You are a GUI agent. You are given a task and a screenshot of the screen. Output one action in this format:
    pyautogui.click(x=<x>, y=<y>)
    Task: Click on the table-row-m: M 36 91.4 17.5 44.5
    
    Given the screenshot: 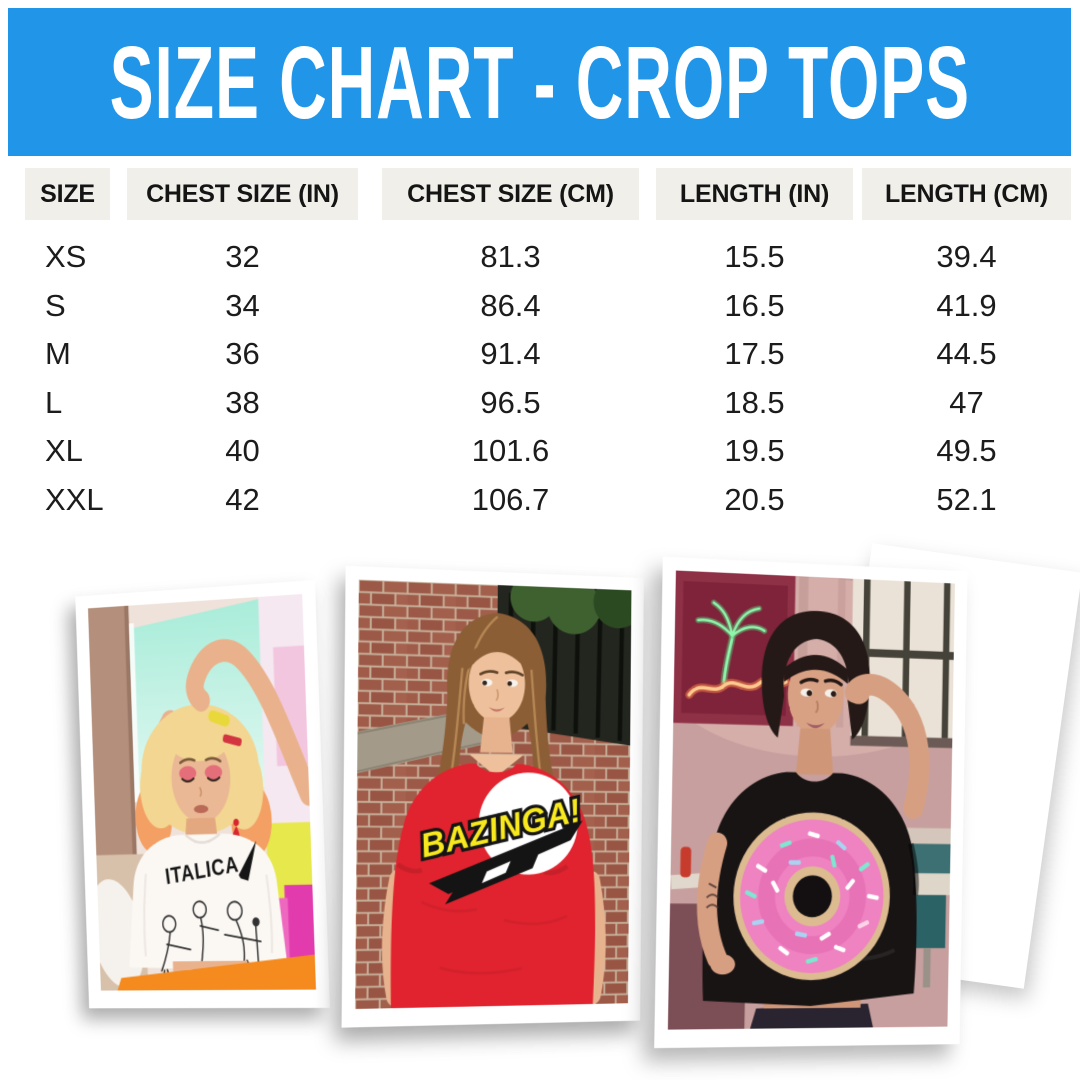 What is the action you would take?
    pyautogui.click(x=540, y=354)
    